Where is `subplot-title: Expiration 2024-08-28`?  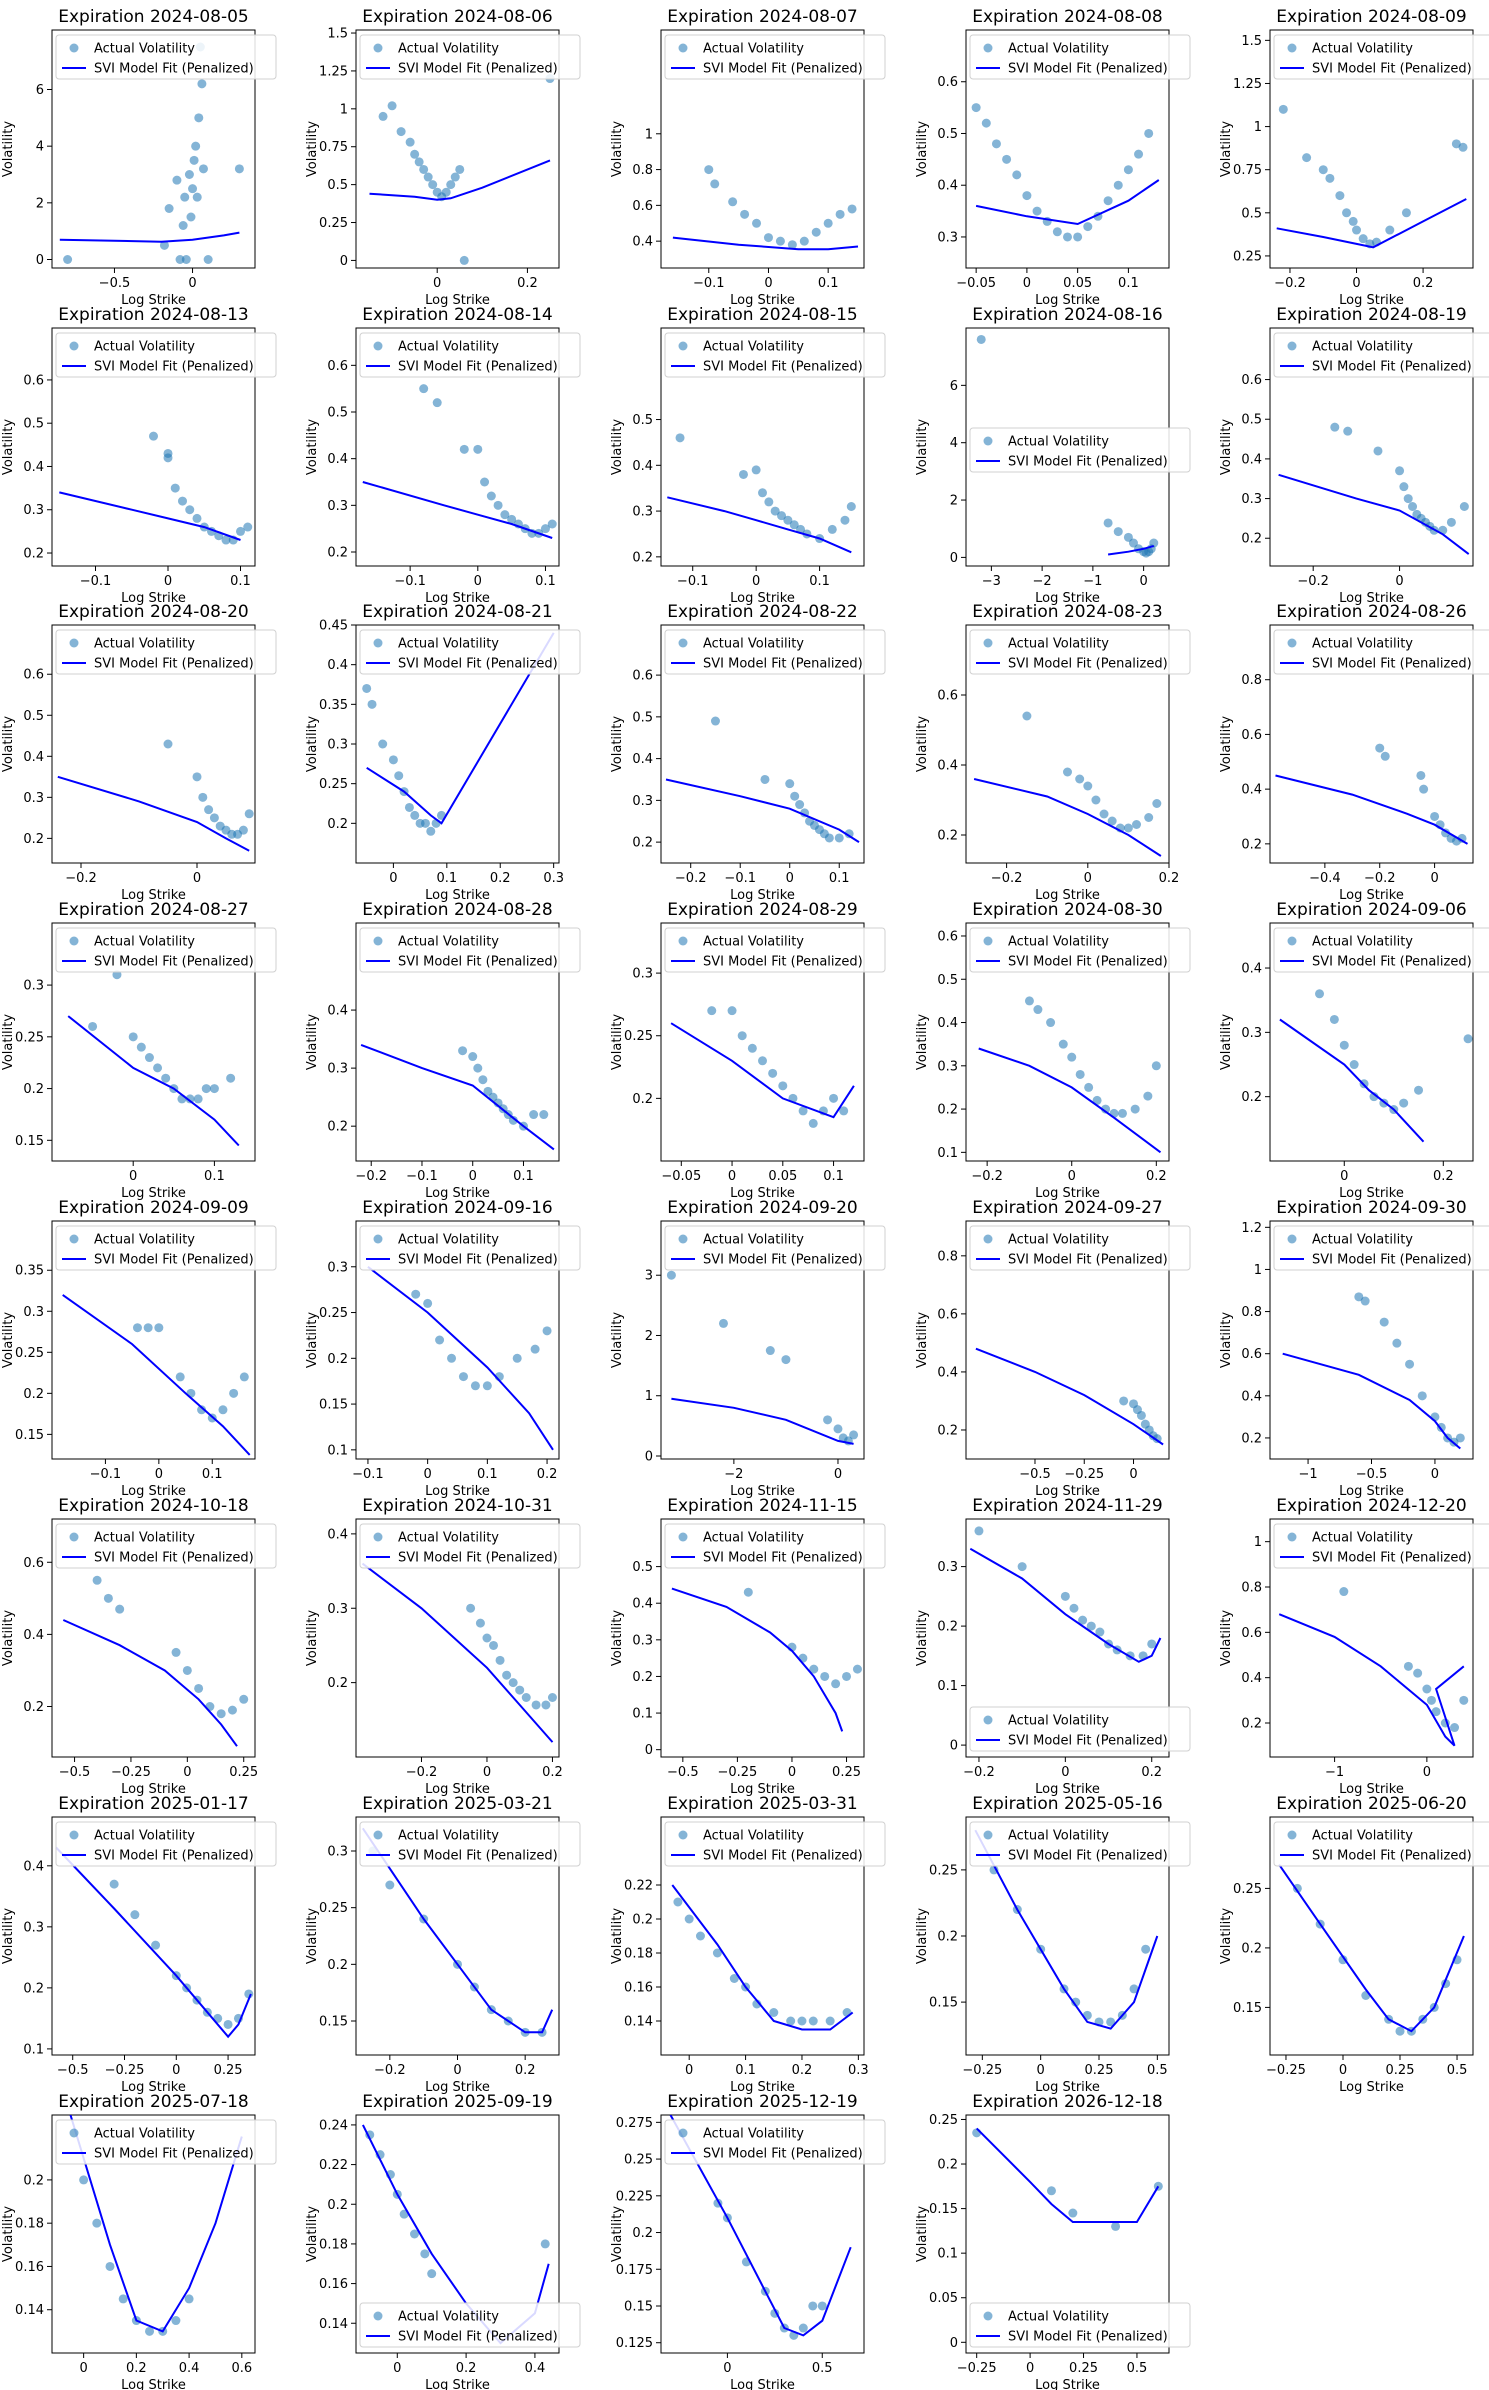 subplot-title: Expiration 2024-08-28 is located at coordinates (457, 910).